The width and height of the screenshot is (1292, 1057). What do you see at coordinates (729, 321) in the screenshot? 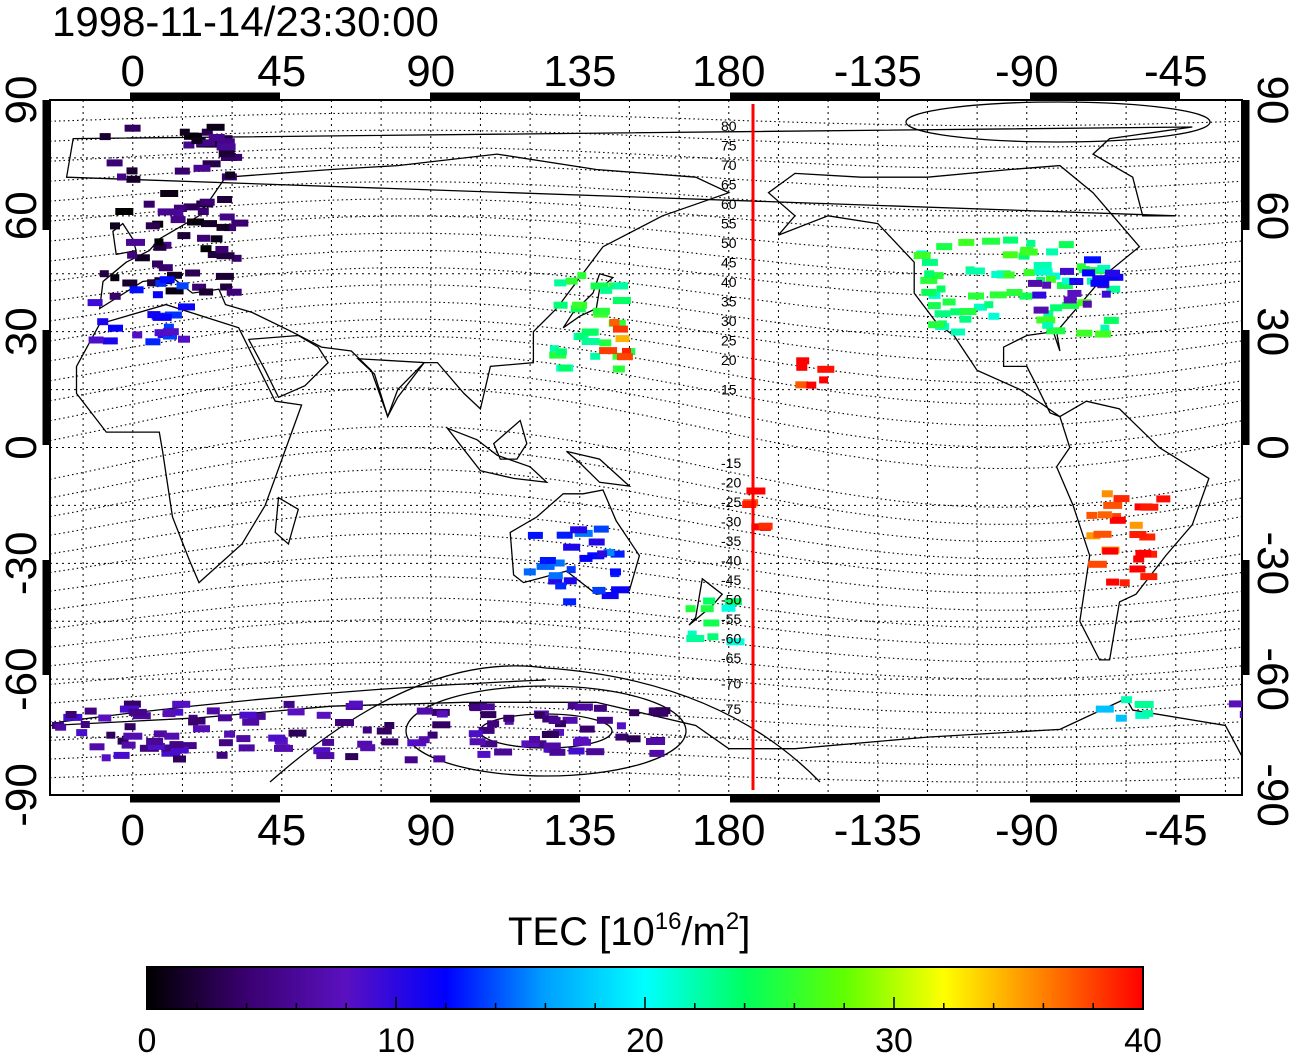
I see `contour-label-north: 30` at bounding box center [729, 321].